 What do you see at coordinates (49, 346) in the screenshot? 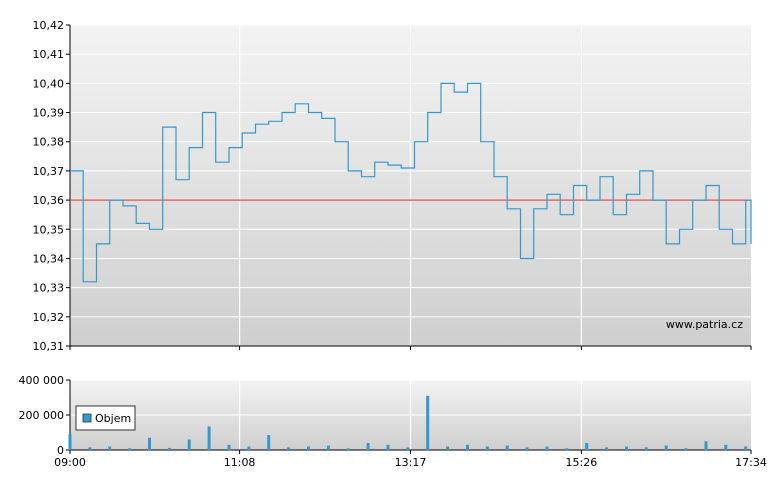
I see `price-y-tick-label: 10,31` at bounding box center [49, 346].